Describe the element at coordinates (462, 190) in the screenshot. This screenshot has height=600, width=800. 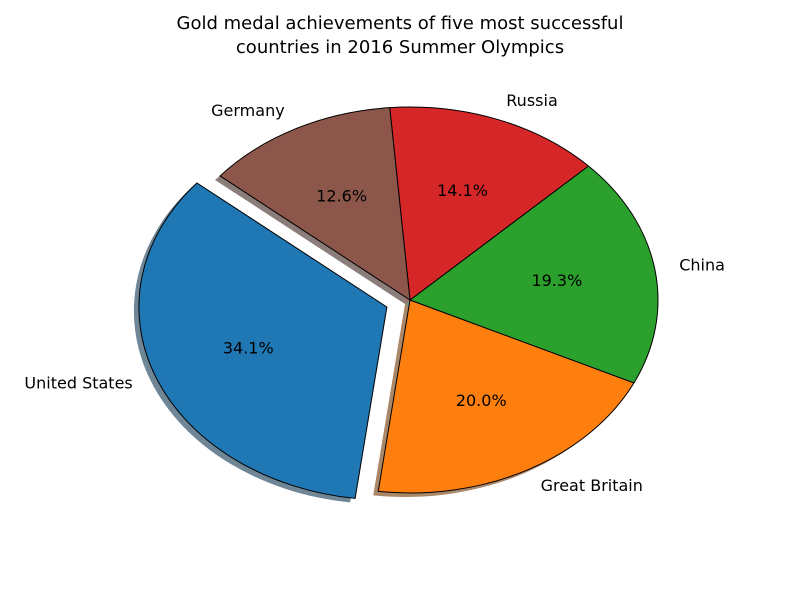
I see `value-label: 14.1%` at that location.